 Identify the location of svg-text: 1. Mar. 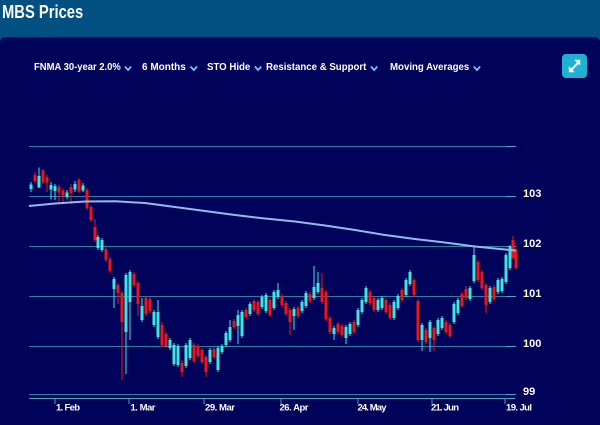
(143, 408).